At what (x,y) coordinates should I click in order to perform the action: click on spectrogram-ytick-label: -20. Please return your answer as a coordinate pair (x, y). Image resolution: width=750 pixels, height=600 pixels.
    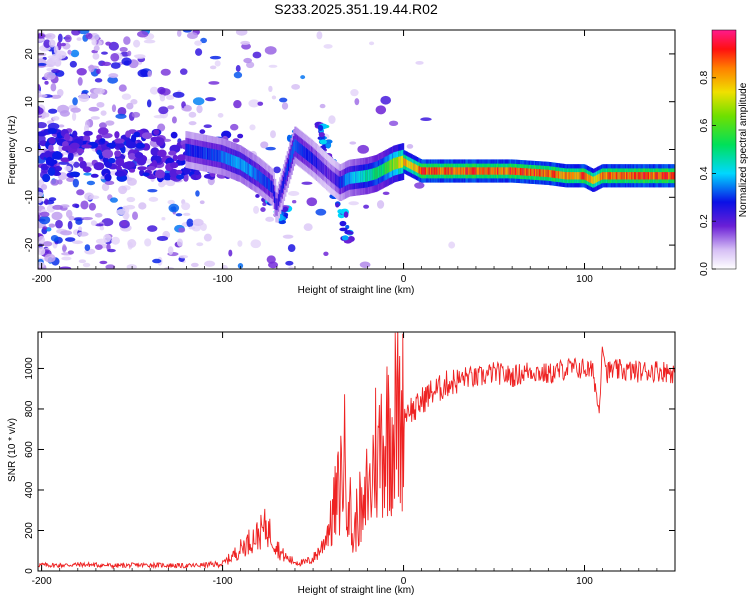
    Looking at the image, I should click on (29, 244).